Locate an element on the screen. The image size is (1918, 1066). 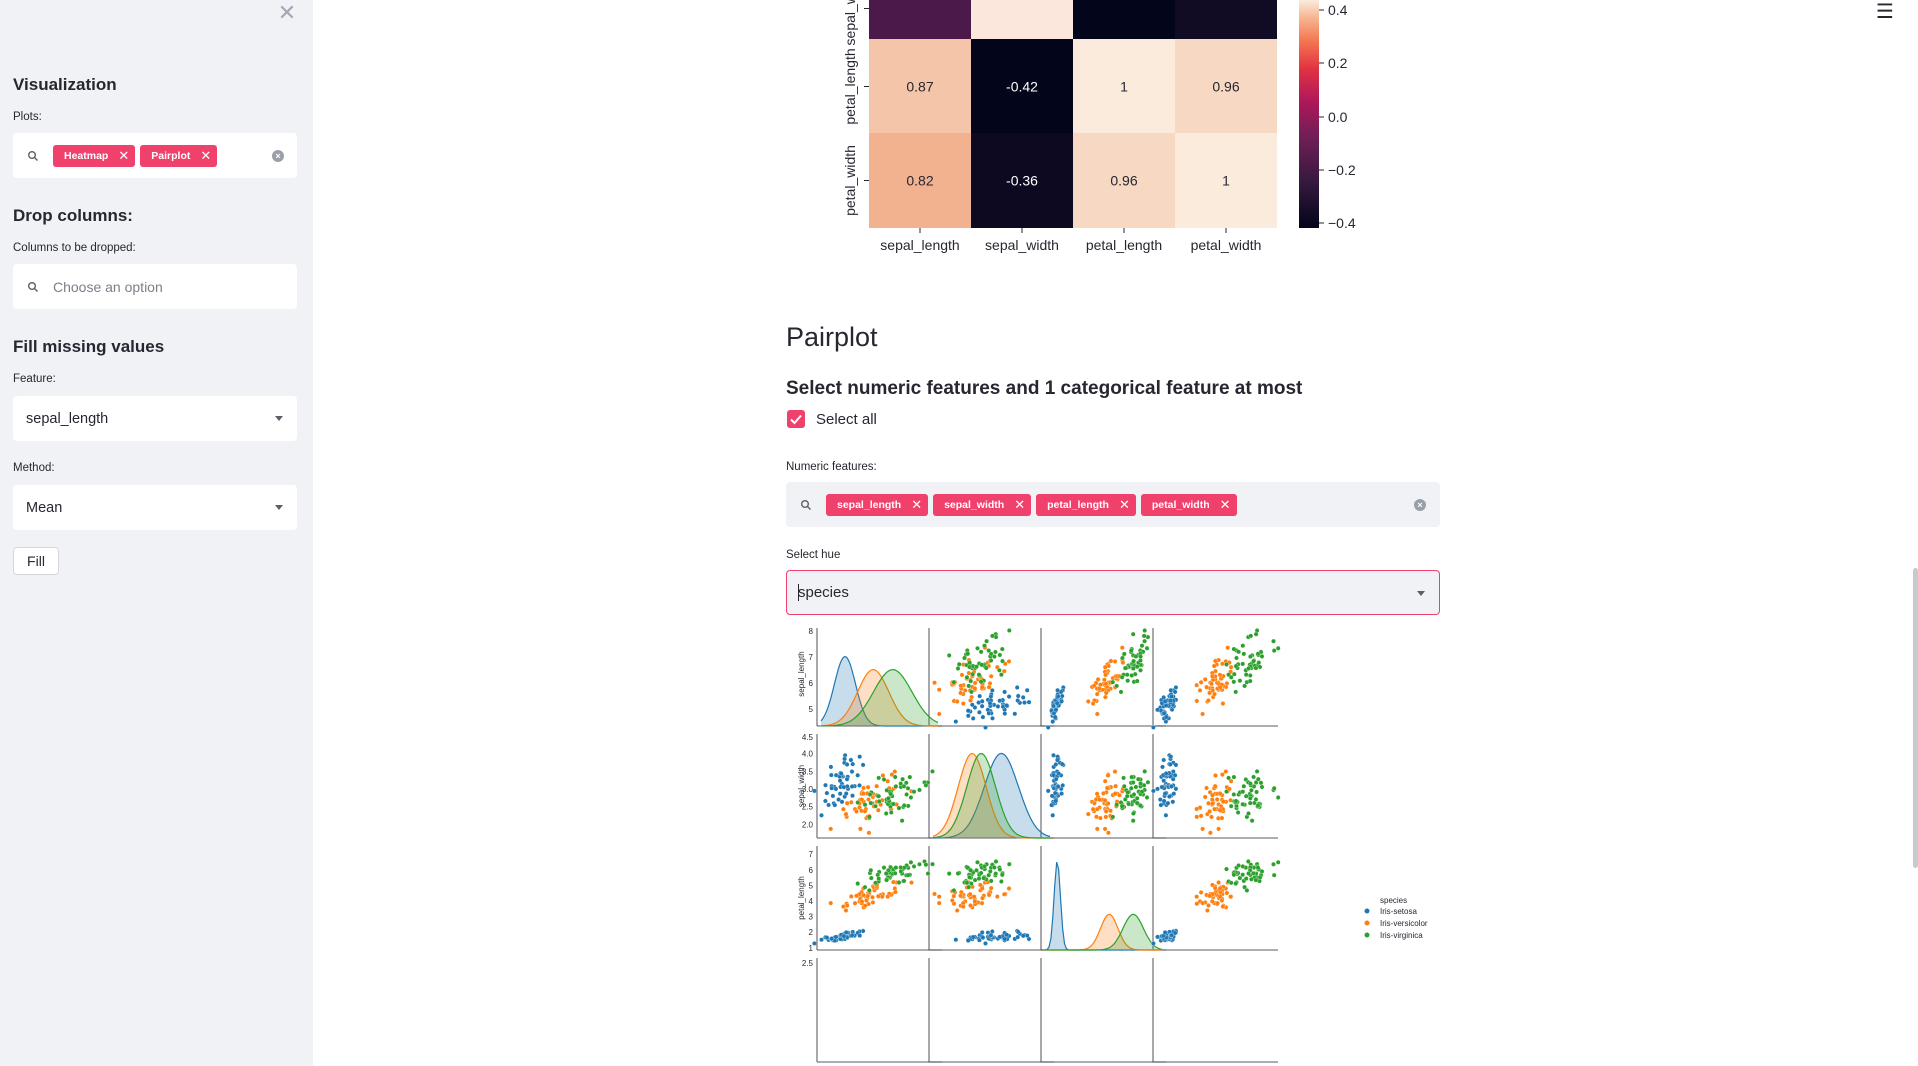
plots-multiselect: Heatmap ✕ Pairplot ✕ × is located at coordinates (155, 155).